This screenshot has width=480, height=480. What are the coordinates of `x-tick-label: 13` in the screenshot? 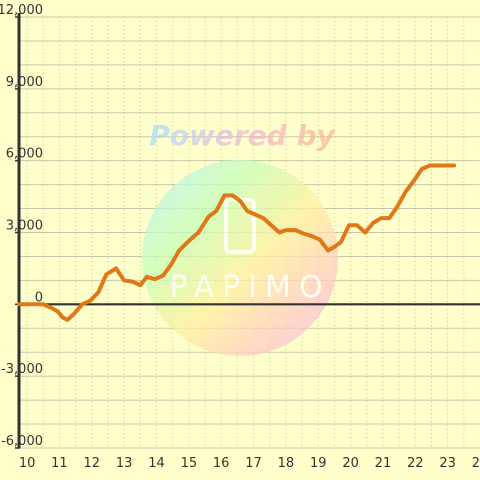 It's located at (124, 463).